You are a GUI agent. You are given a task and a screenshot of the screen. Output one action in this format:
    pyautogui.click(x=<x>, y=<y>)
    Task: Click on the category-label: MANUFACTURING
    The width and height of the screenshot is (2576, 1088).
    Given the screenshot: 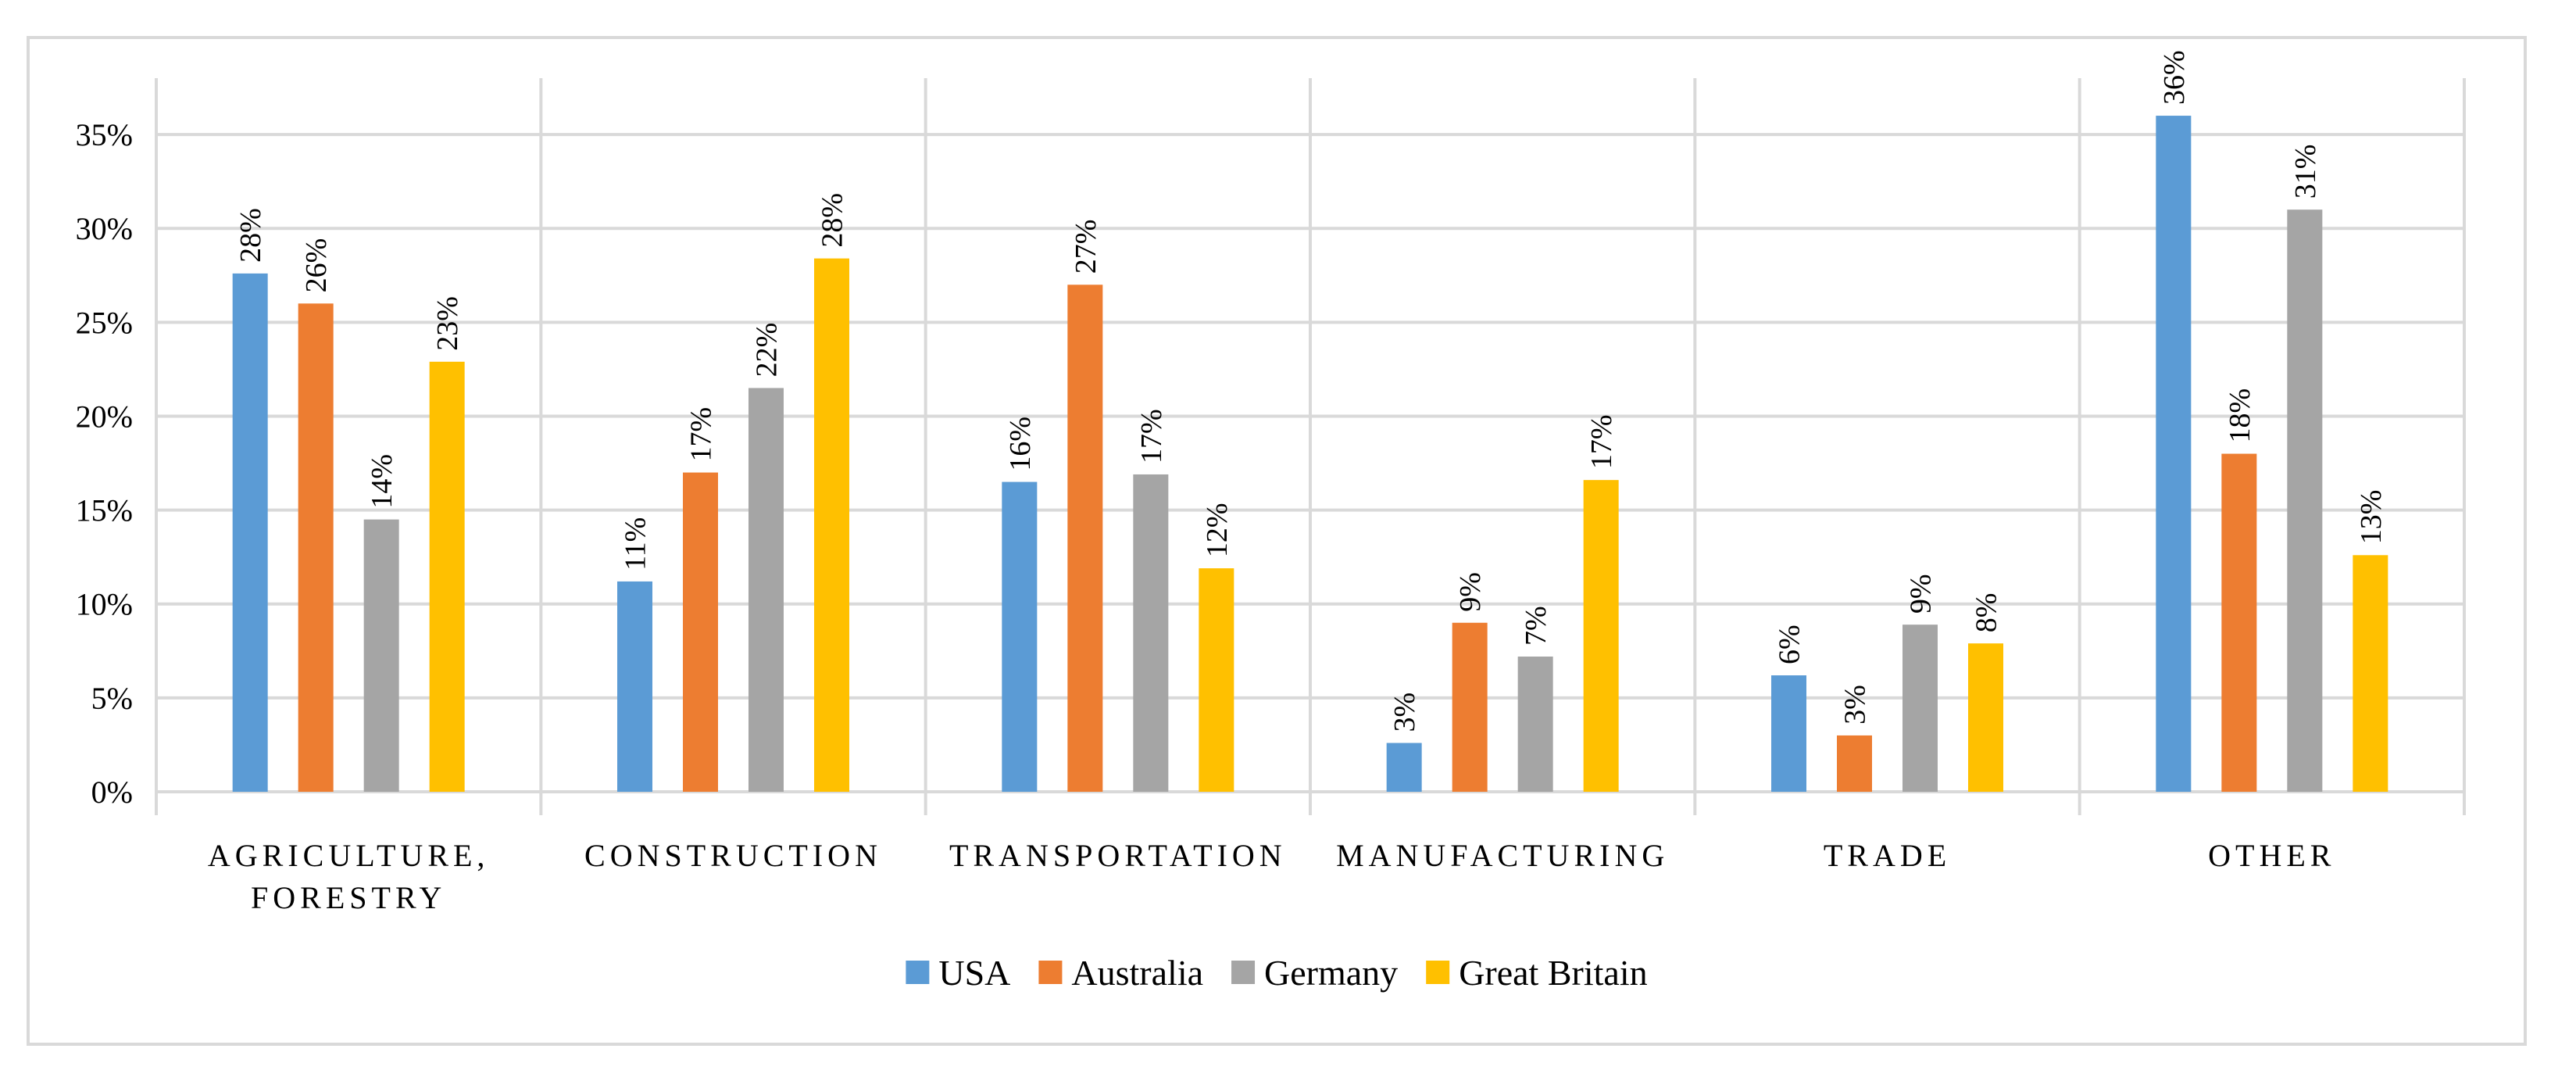 What is the action you would take?
    pyautogui.click(x=1503, y=855)
    